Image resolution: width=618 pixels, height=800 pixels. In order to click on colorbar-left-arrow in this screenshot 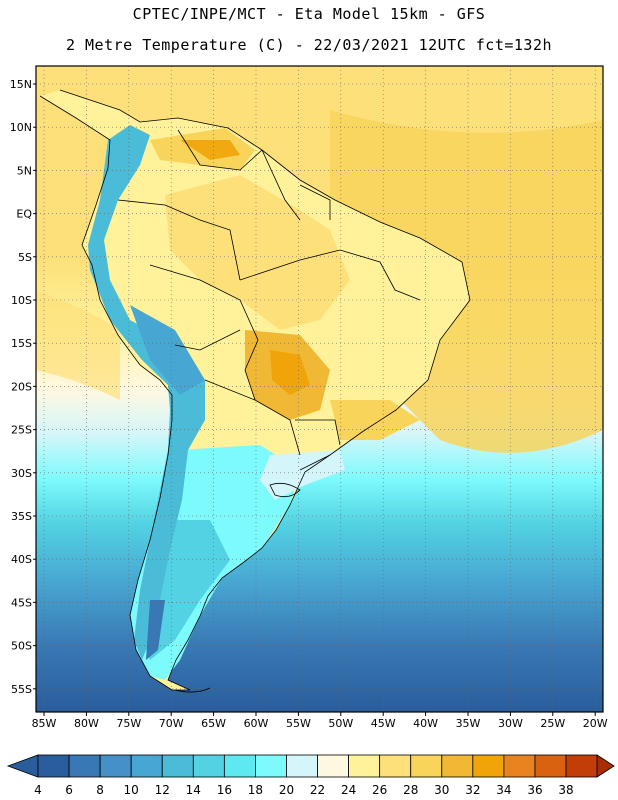, I will do `click(22, 766)`.